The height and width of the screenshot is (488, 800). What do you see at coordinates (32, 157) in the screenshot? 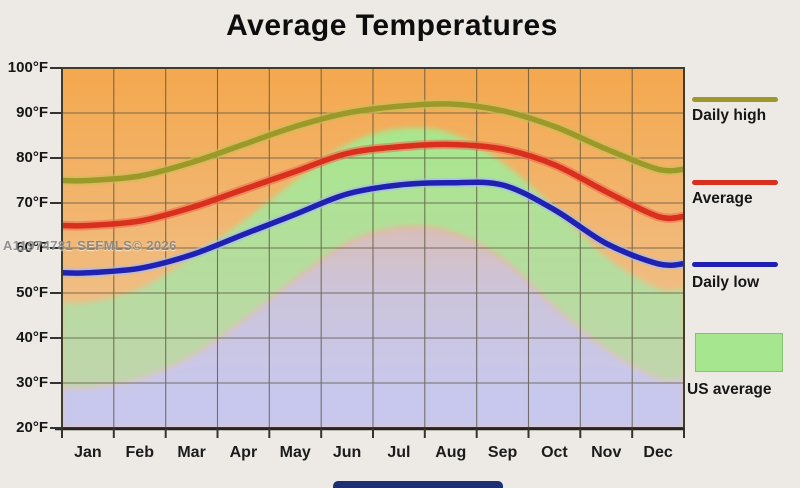
I see `y-tick-label: 80°F` at bounding box center [32, 157].